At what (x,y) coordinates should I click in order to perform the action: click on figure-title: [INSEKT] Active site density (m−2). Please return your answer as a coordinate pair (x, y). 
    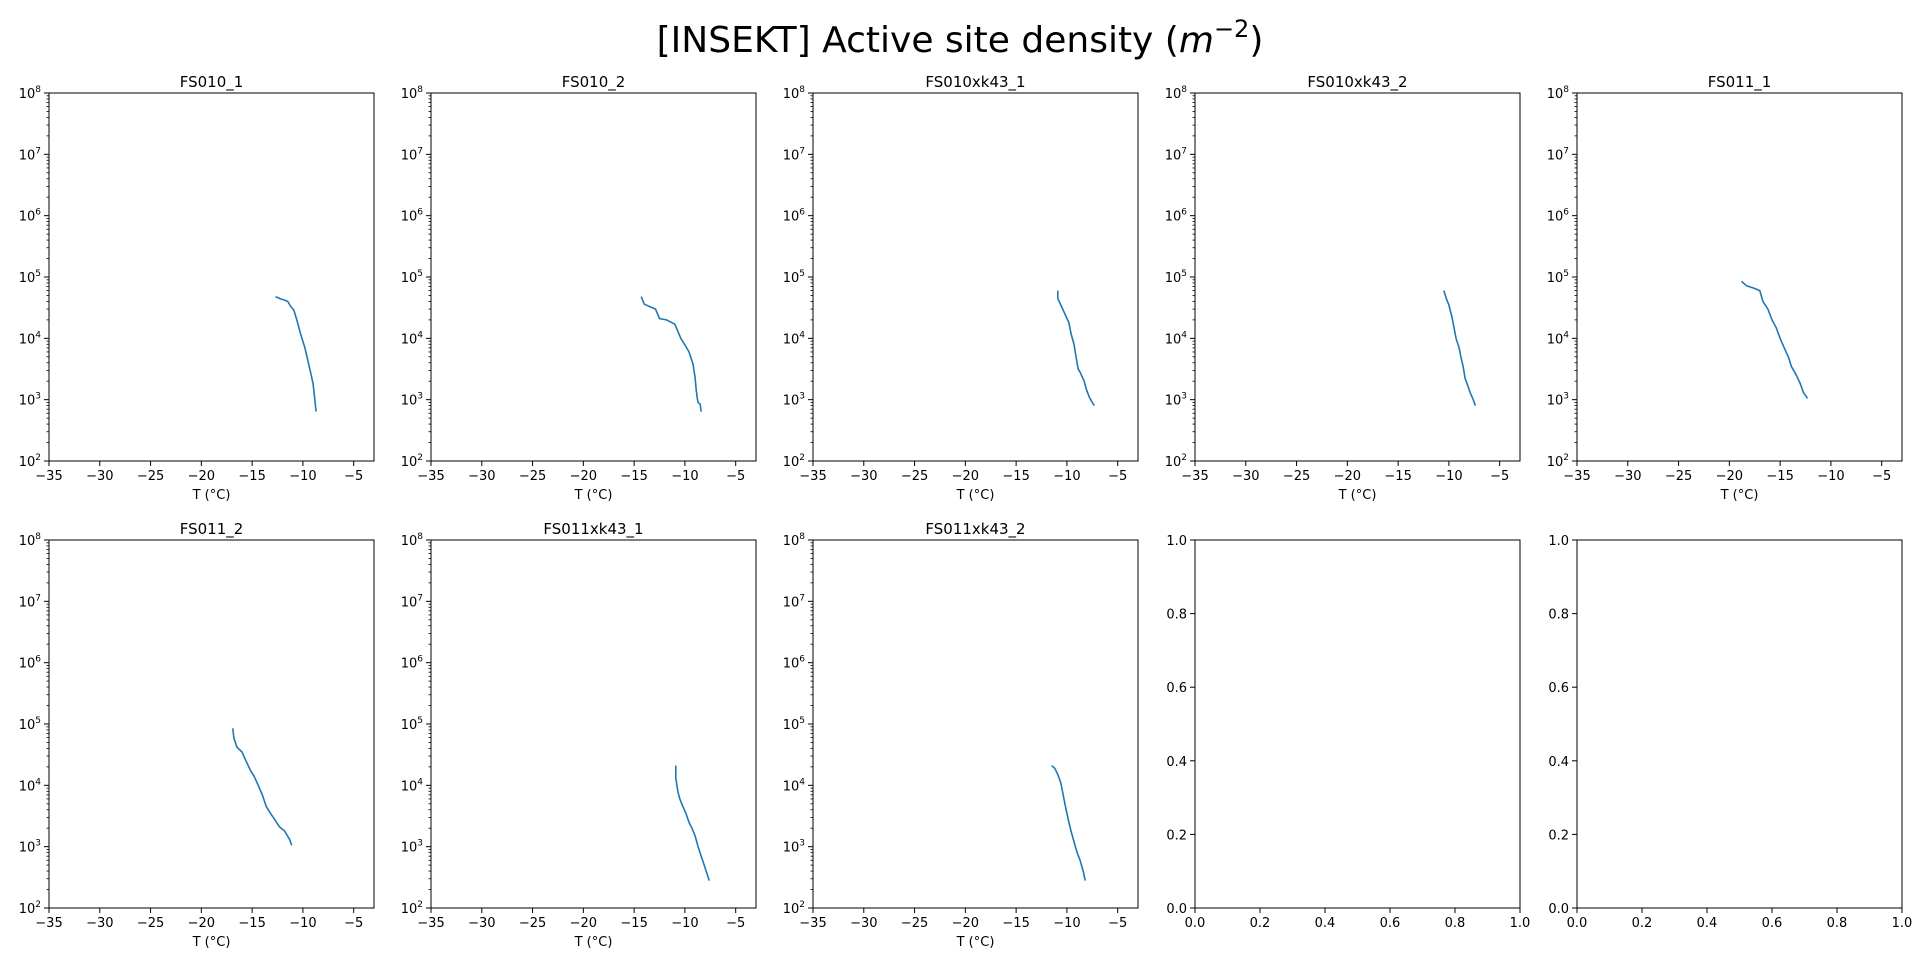
    Looking at the image, I should click on (960, 38).